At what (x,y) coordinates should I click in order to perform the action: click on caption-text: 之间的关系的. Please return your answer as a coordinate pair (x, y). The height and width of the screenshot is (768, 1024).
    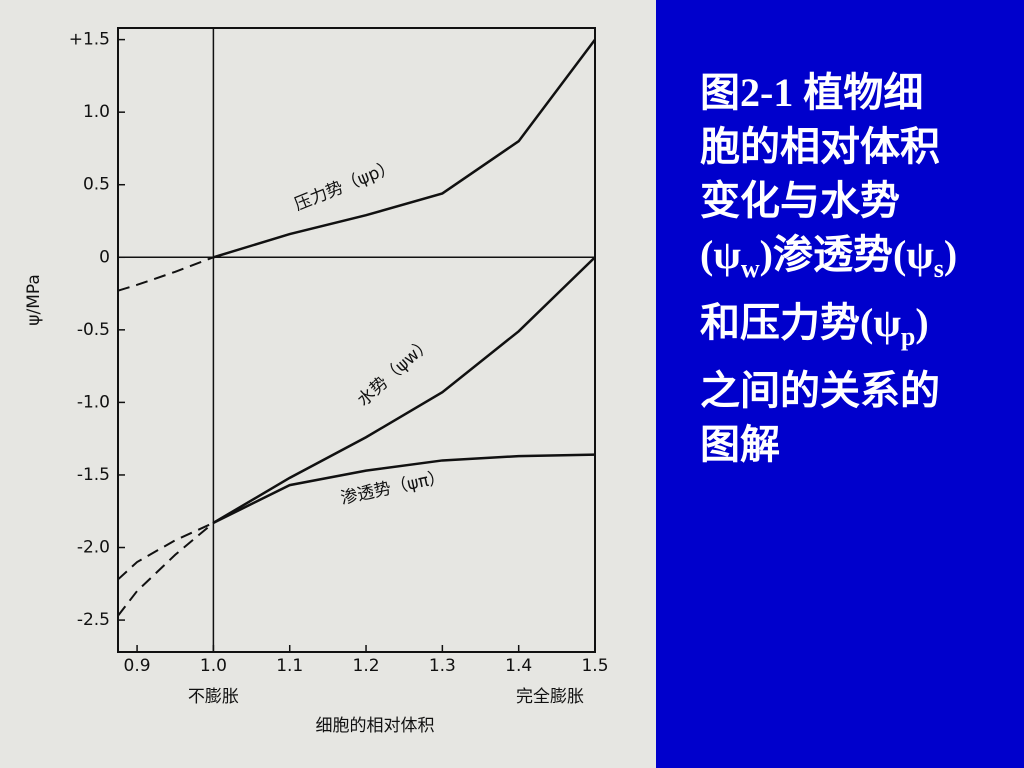
    Looking at the image, I should click on (820, 390).